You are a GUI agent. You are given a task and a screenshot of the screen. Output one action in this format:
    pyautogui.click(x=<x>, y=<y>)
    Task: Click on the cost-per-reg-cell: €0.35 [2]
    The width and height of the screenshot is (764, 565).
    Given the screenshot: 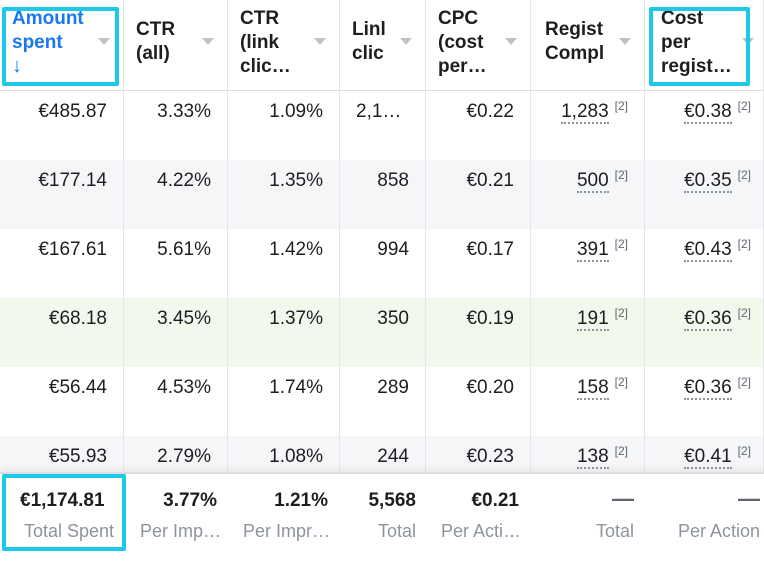 What is the action you would take?
    pyautogui.click(x=717, y=180)
    